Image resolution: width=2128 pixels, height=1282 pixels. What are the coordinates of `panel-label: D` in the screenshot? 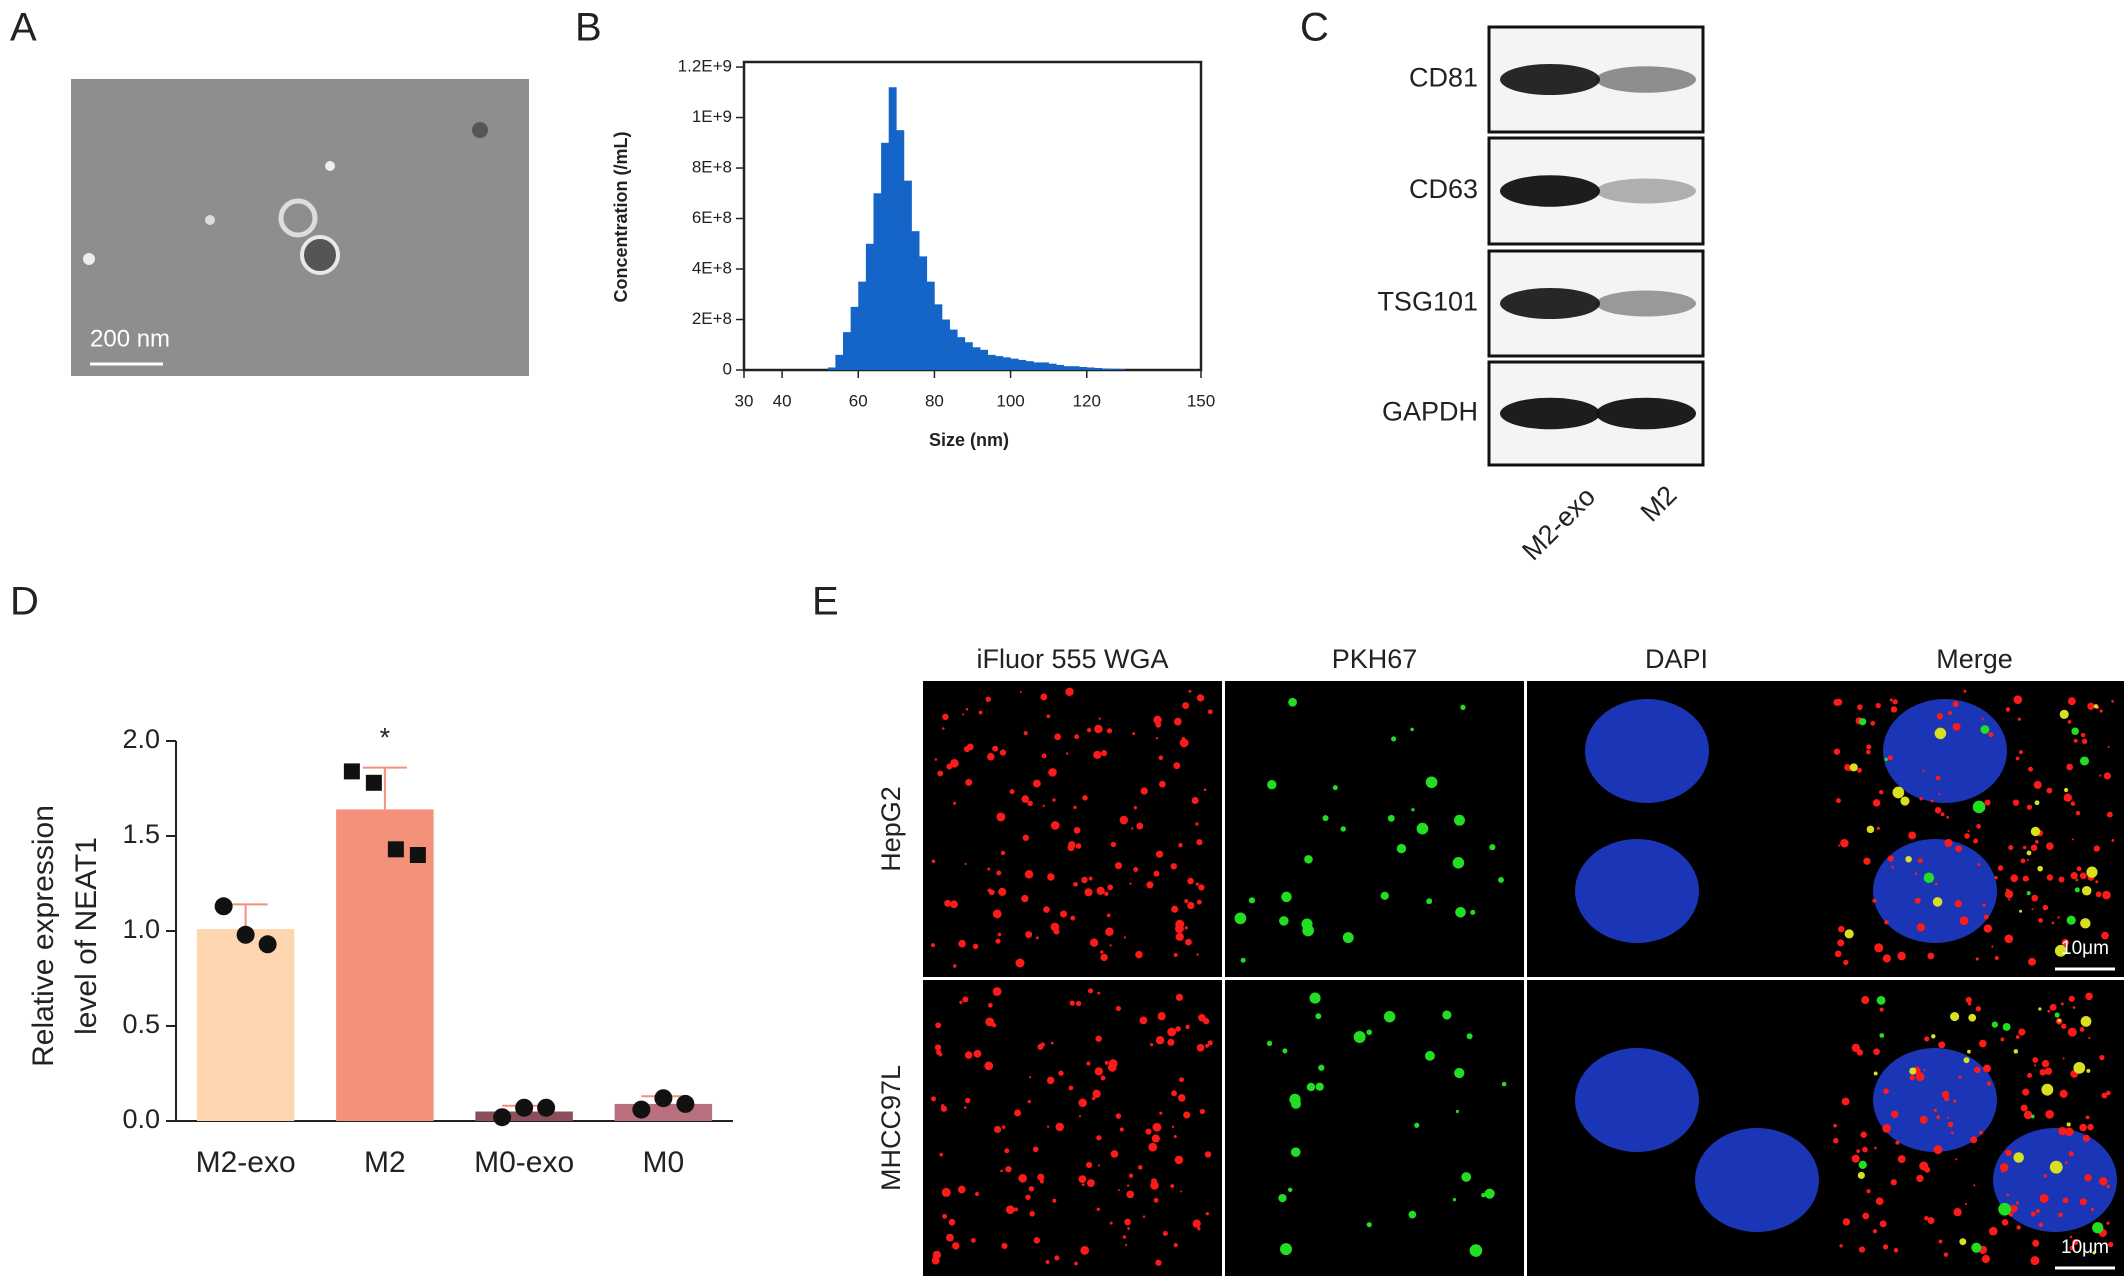 It's located at (24, 602).